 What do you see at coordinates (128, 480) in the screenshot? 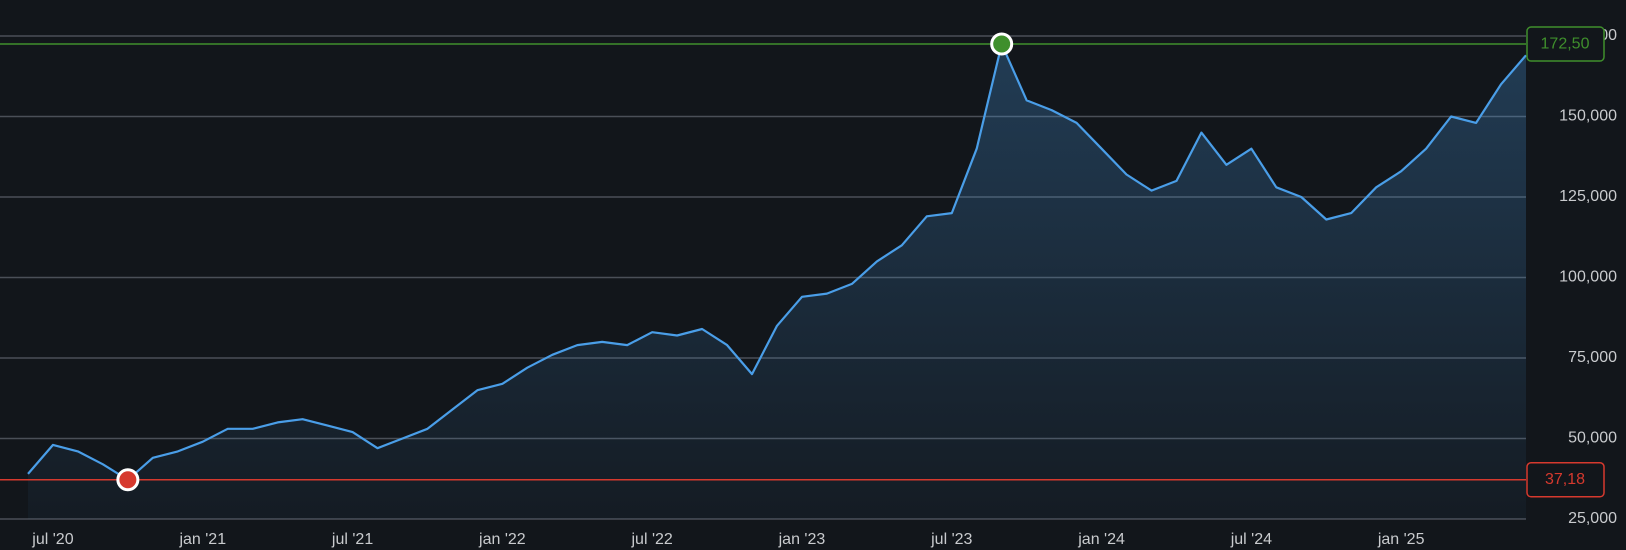
I see `min-marker` at bounding box center [128, 480].